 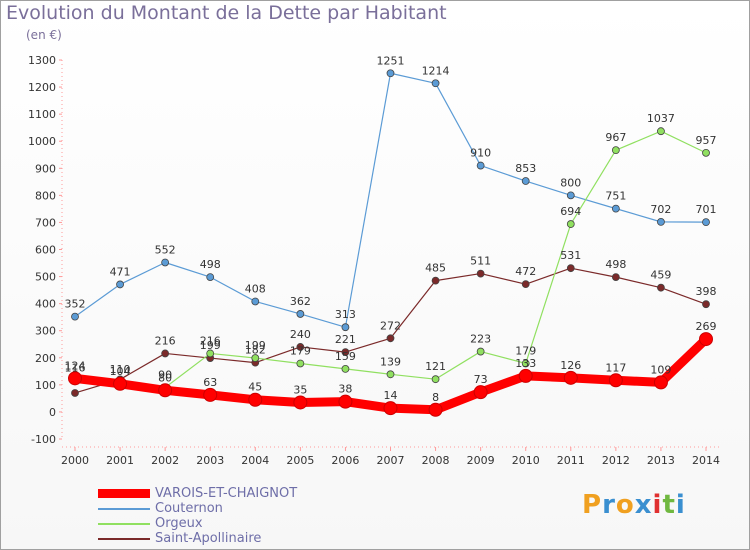 I want to click on data-label: 182, so click(x=255, y=350).